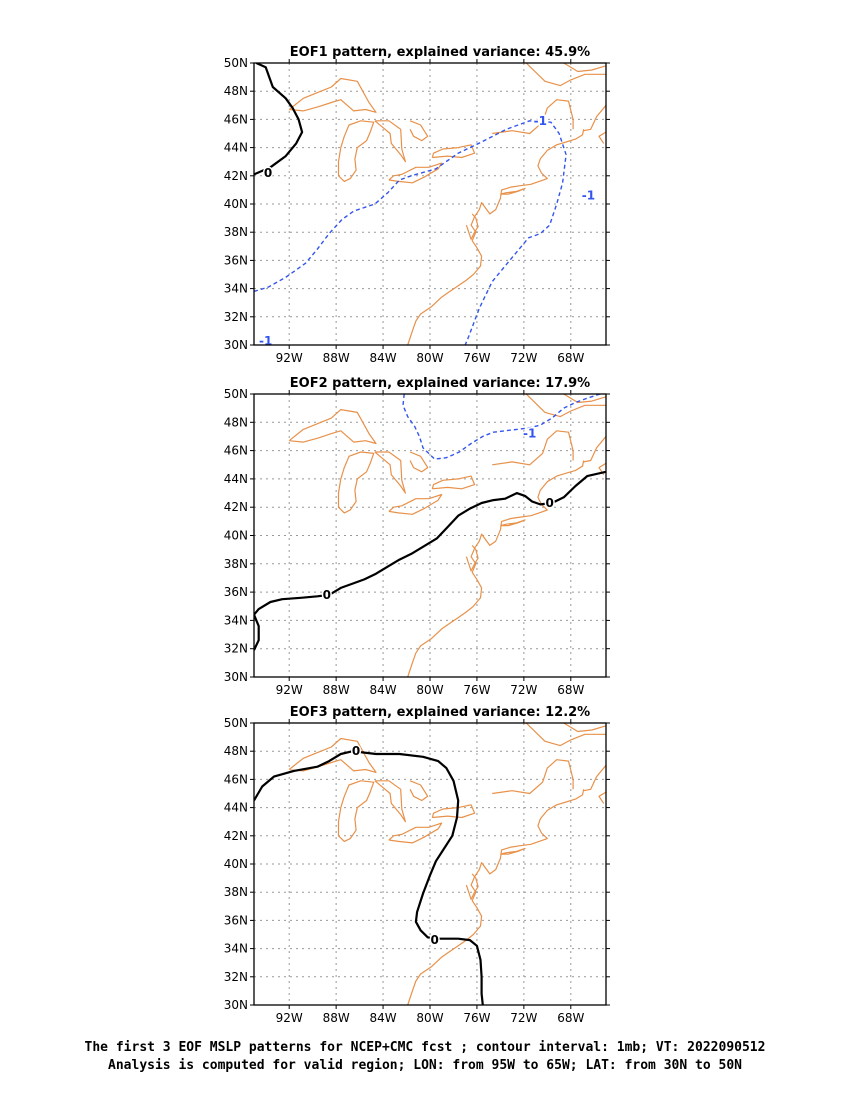 This screenshot has height=1100, width=850. What do you see at coordinates (501, 427) in the screenshot?
I see `contour-line-level--1` at bounding box center [501, 427].